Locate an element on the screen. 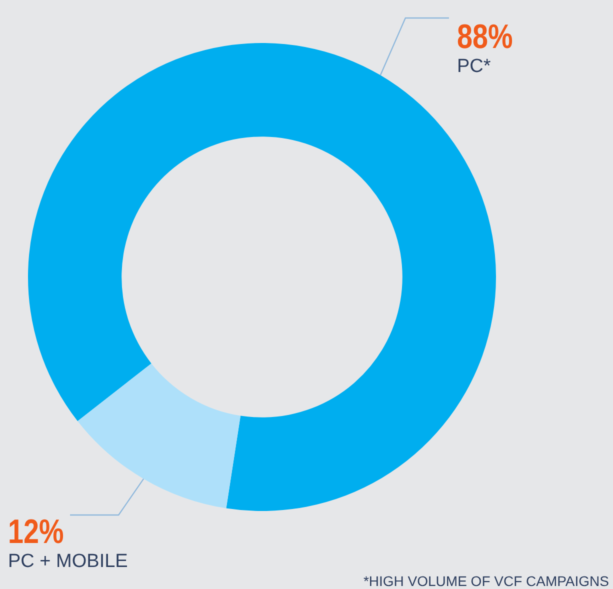  slice-label: PC + MOBILE is located at coordinates (68, 561).